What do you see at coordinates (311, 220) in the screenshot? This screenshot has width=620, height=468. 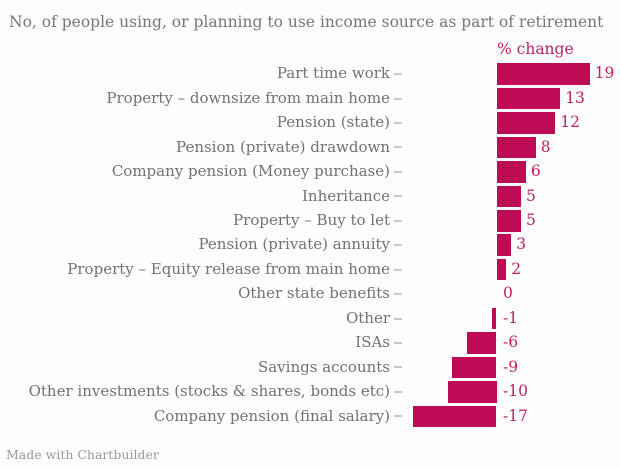 I see `category-label: Property – Buy to let` at bounding box center [311, 220].